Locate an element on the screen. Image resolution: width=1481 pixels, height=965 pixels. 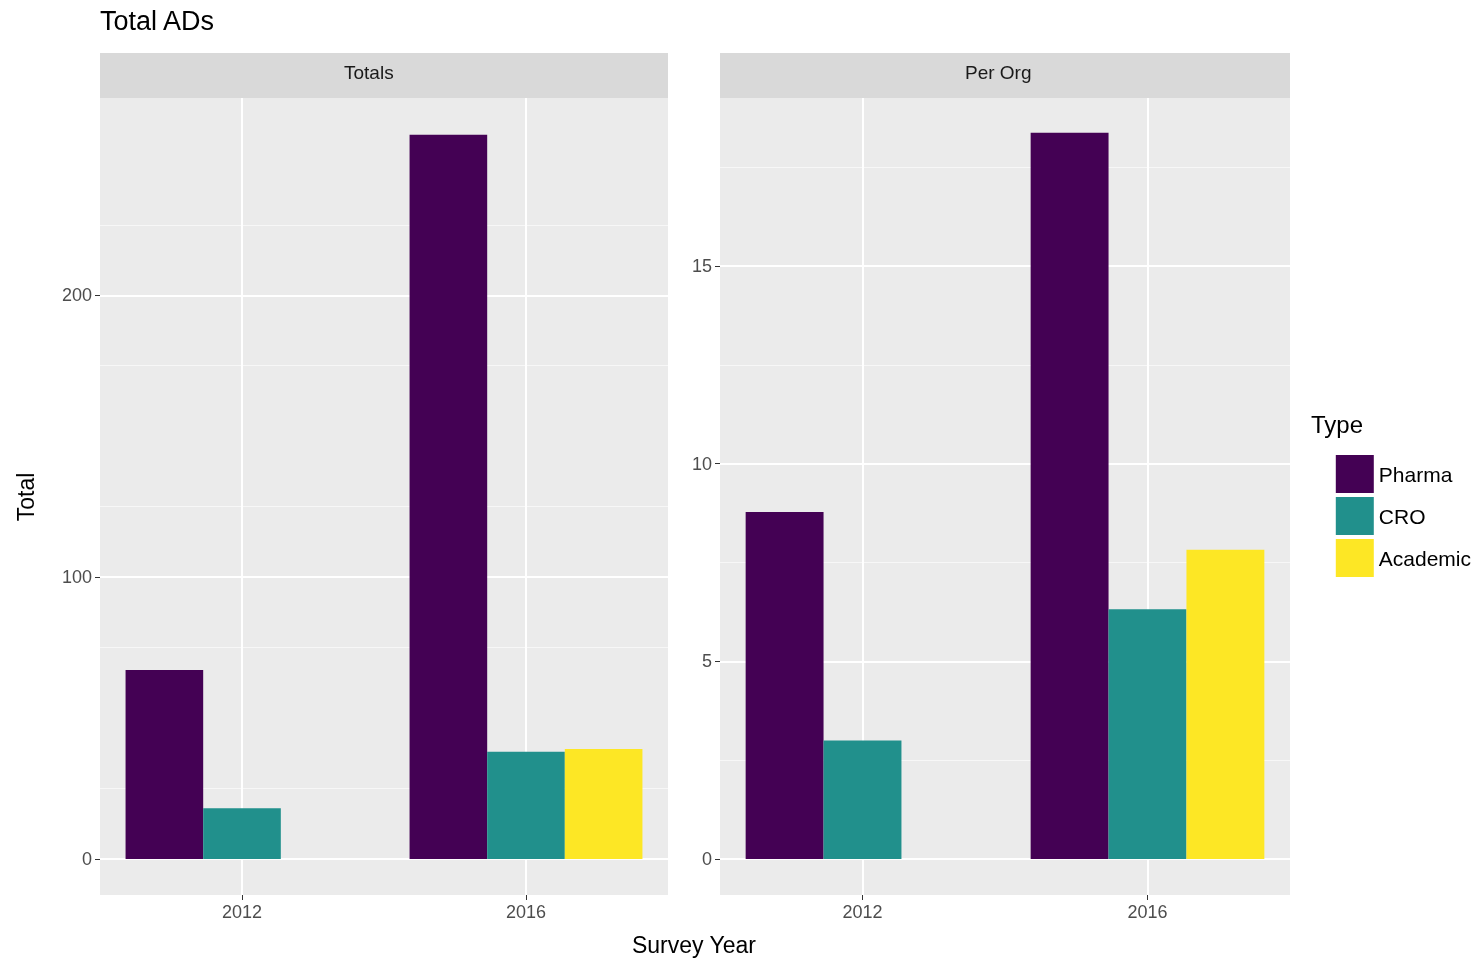
y-tick-label: 15 is located at coordinates (701, 266).